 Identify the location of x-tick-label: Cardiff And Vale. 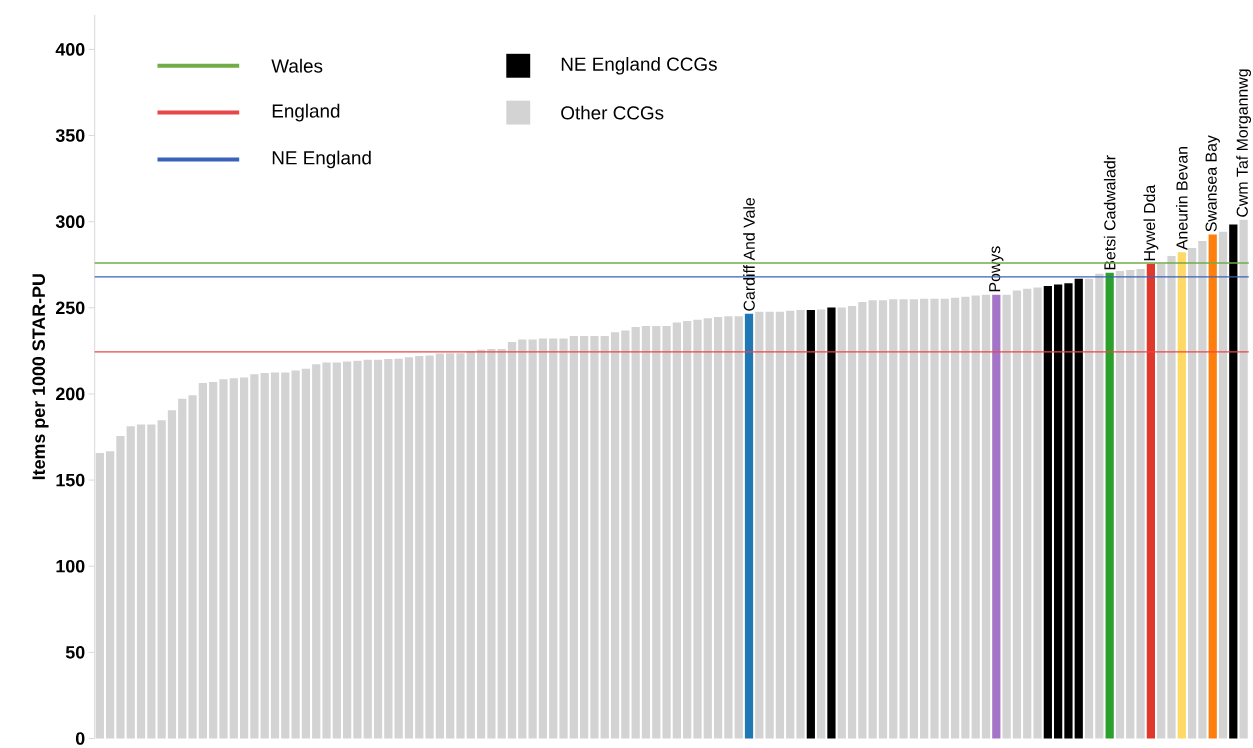
(749, 254).